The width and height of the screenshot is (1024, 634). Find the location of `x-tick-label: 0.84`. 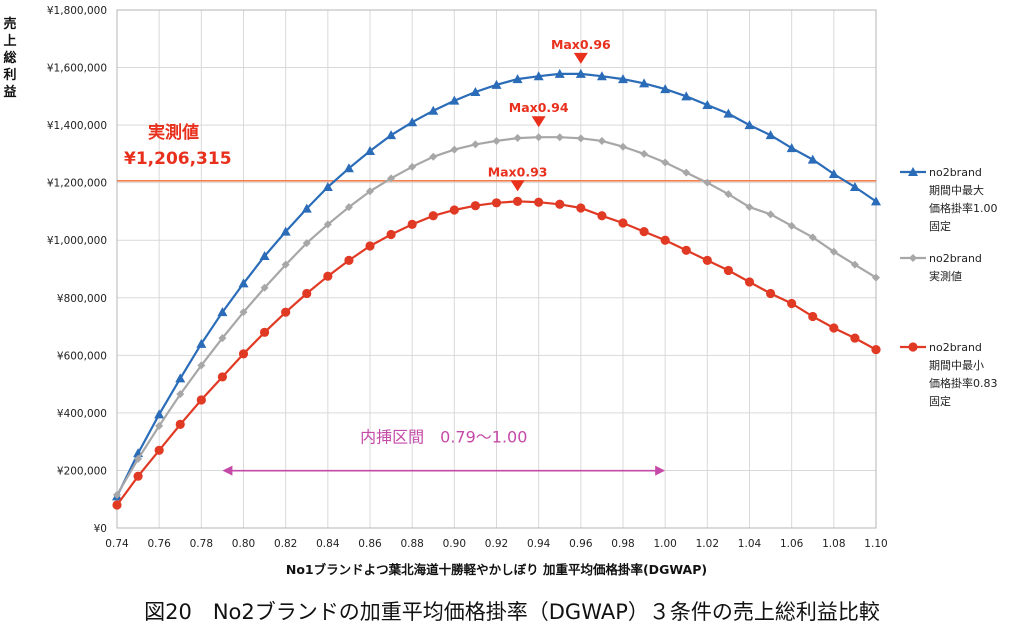

x-tick-label: 0.84 is located at coordinates (328, 544).